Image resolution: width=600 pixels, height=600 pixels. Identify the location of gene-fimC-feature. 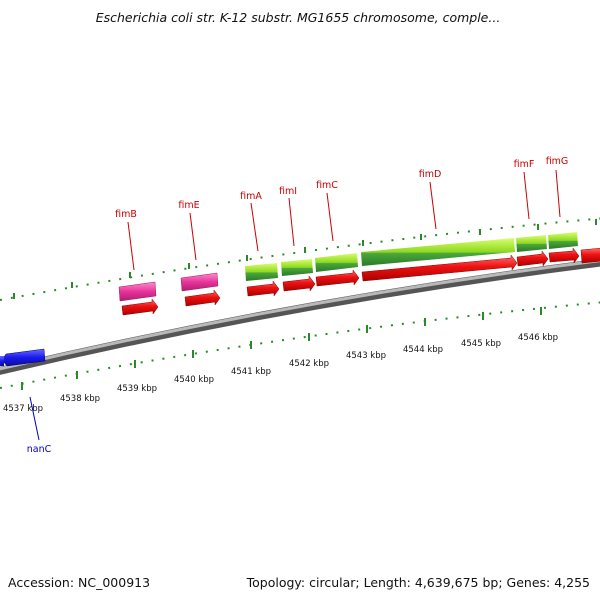
(336, 262).